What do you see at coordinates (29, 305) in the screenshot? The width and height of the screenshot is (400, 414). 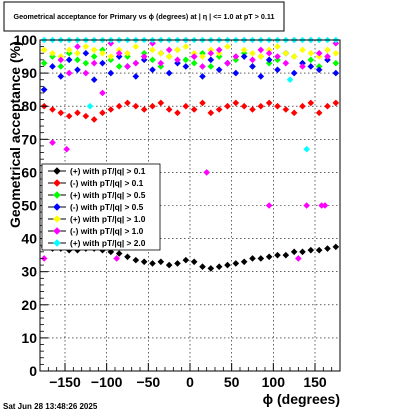 I see `y-tick-label: 20` at bounding box center [29, 305].